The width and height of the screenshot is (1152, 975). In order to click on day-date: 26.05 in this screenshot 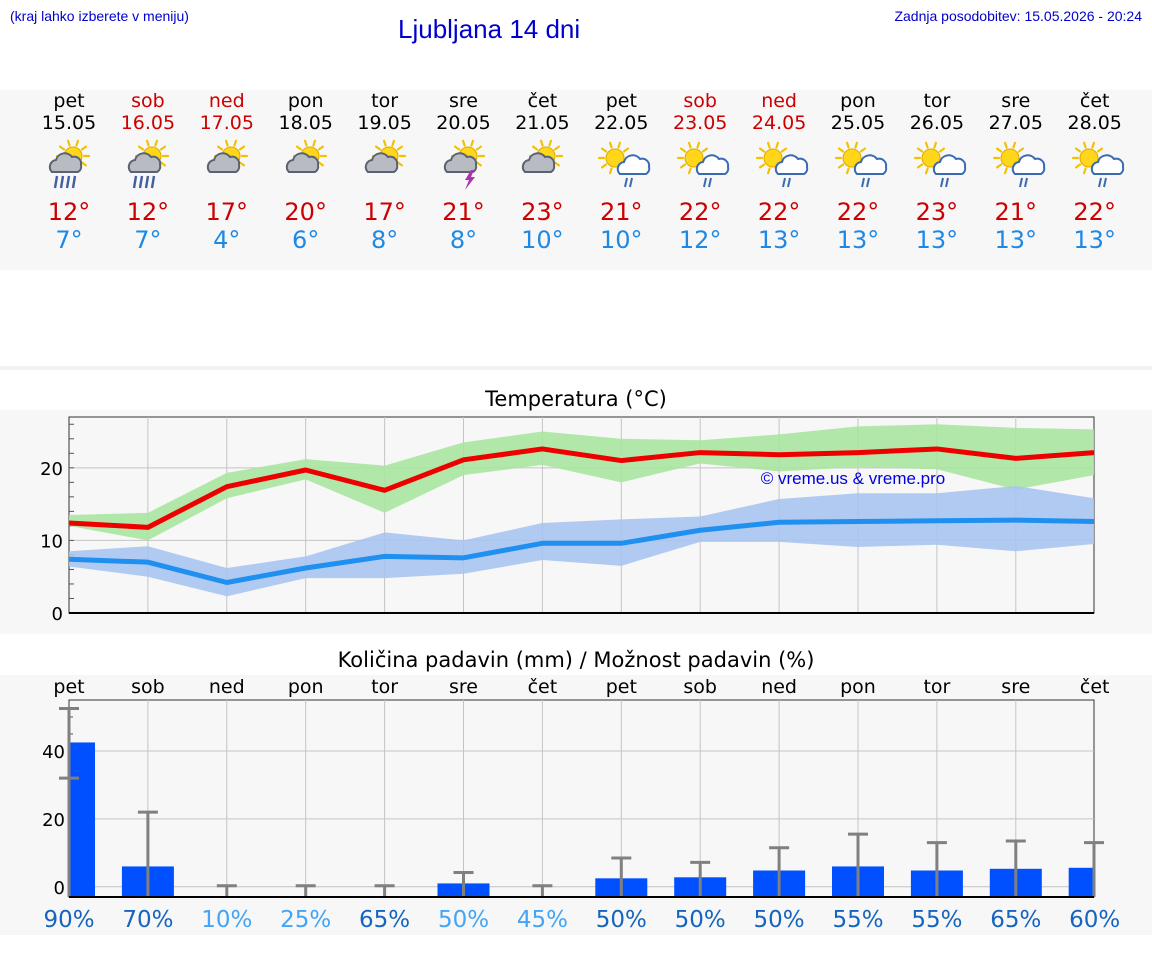, I will do `click(937, 123)`.